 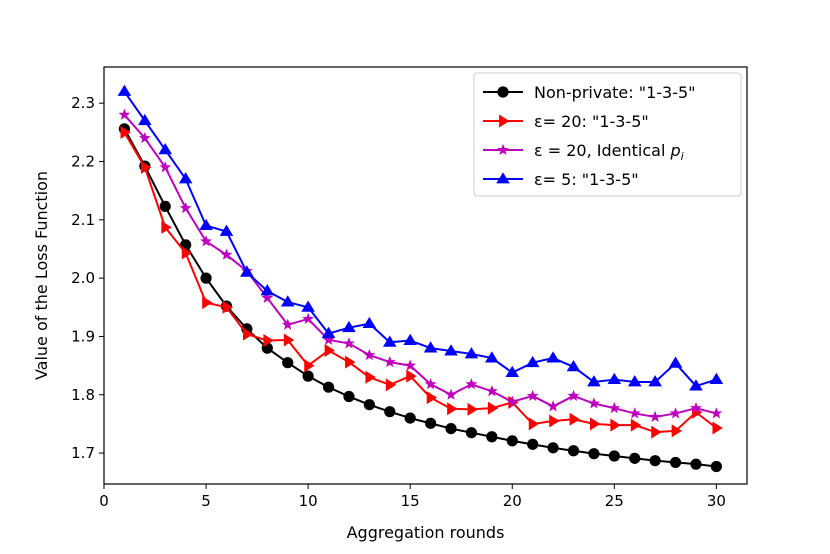 What do you see at coordinates (308, 501) in the screenshot?
I see `x-tick-label: 10` at bounding box center [308, 501].